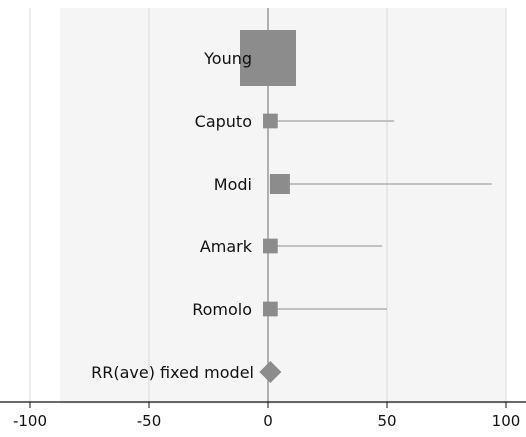  I want to click on study-row: Young, so click(249, 58).